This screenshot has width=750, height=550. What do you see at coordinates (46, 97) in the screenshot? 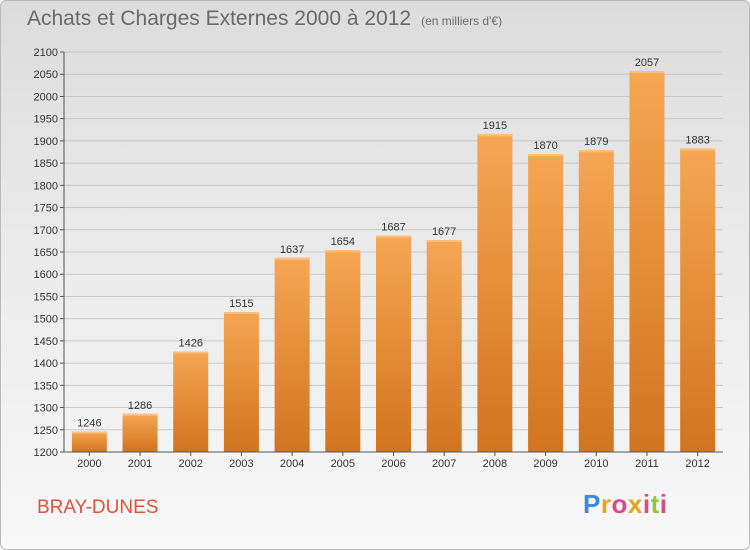
I see `y-tick-label: 2000` at bounding box center [46, 97].